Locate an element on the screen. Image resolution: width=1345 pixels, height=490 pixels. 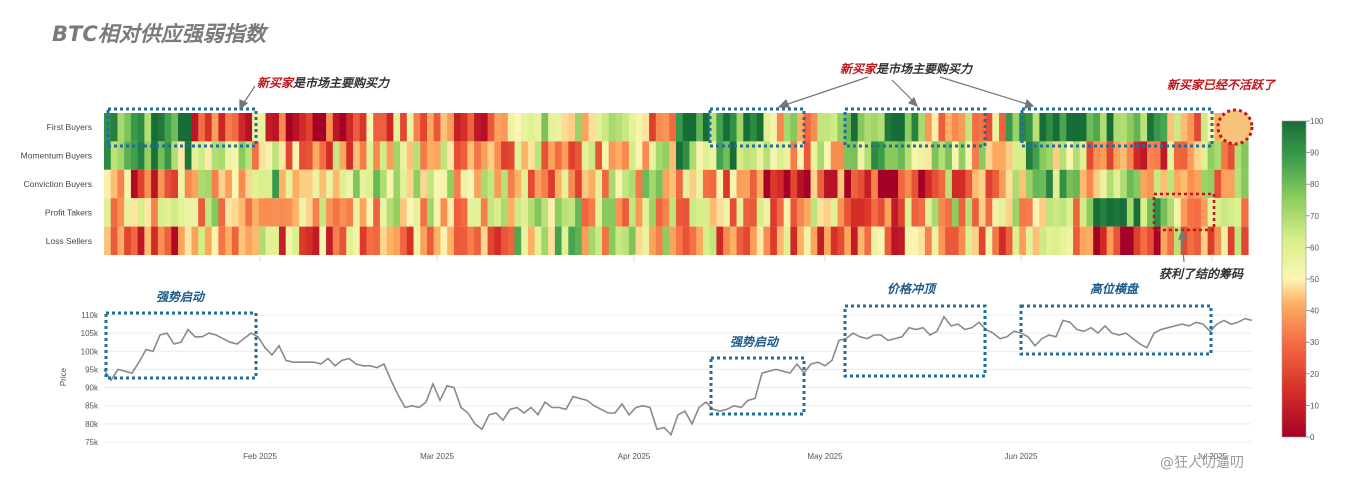
circle-inactive-buyers is located at coordinates (1235, 127).